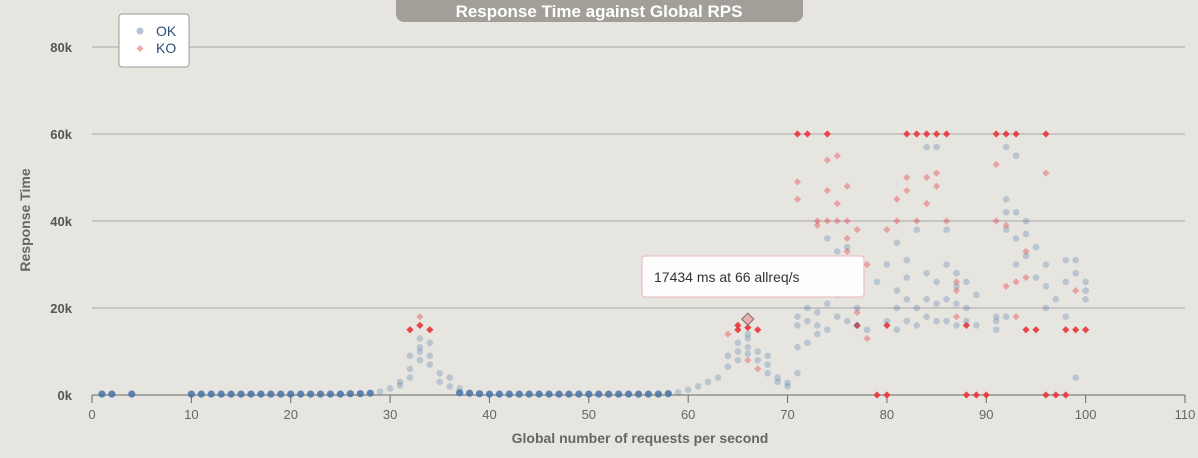 This screenshot has width=1198, height=458. Describe the element at coordinates (166, 31) in the screenshot. I see `legend-ok-label: OK` at that location.